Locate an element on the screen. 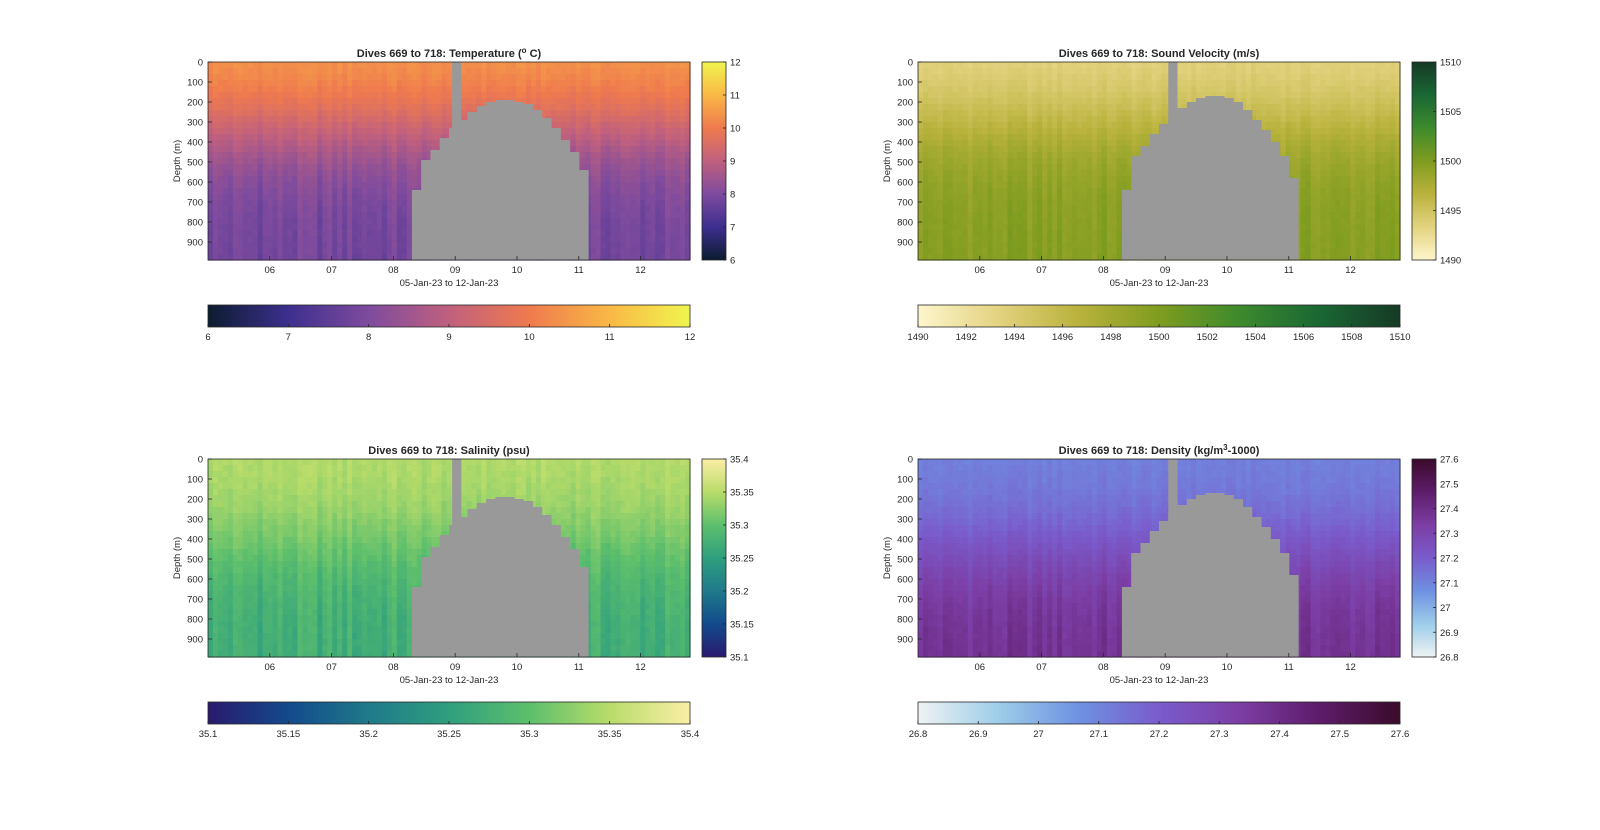 The height and width of the screenshot is (830, 1600). temperature-mask-step is located at coordinates (537, 185).